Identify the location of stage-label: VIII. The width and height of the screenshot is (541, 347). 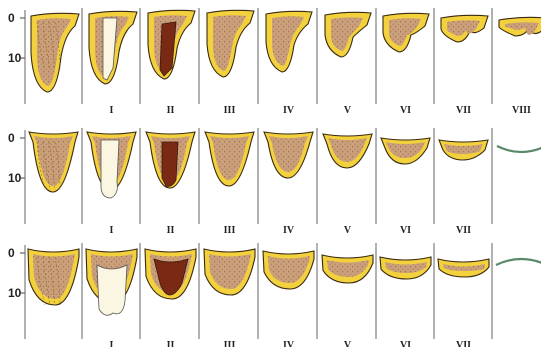
(521, 110).